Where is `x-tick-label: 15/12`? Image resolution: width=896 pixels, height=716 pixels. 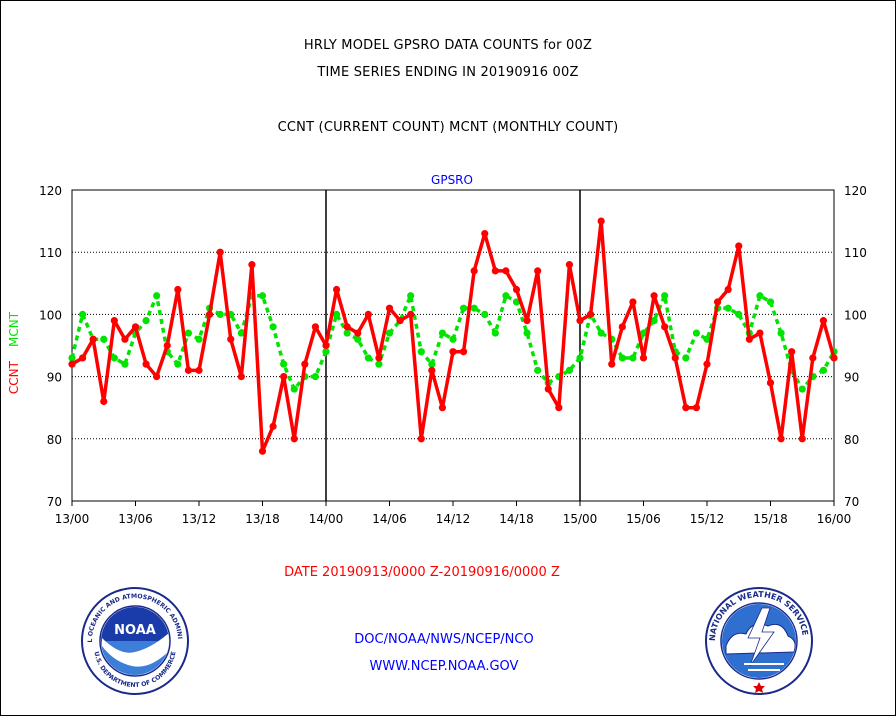 x-tick-label: 15/12 is located at coordinates (707, 519).